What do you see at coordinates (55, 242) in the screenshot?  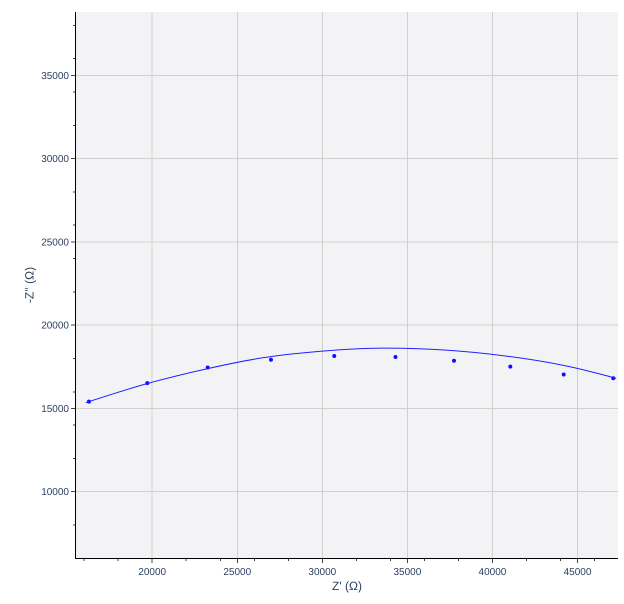 I see `y-tick-label: 25000` at bounding box center [55, 242].